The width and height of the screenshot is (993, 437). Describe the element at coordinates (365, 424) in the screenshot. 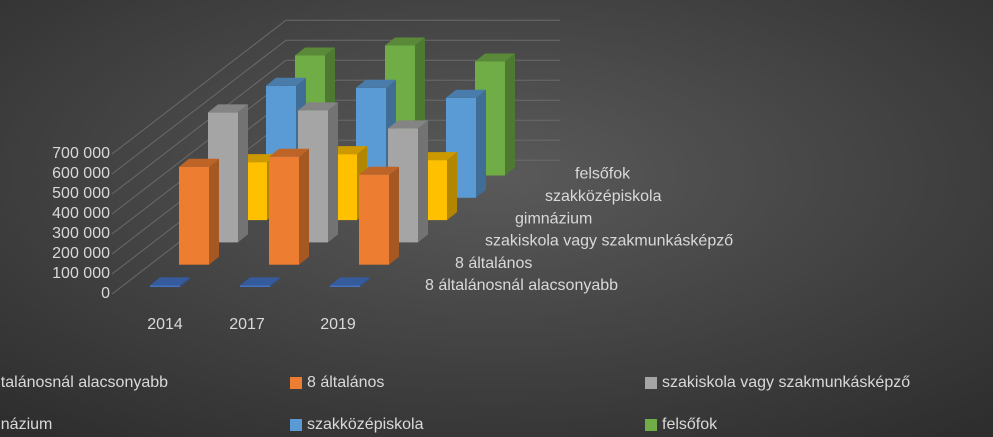

I see `legend-label: szakközépiskola` at that location.